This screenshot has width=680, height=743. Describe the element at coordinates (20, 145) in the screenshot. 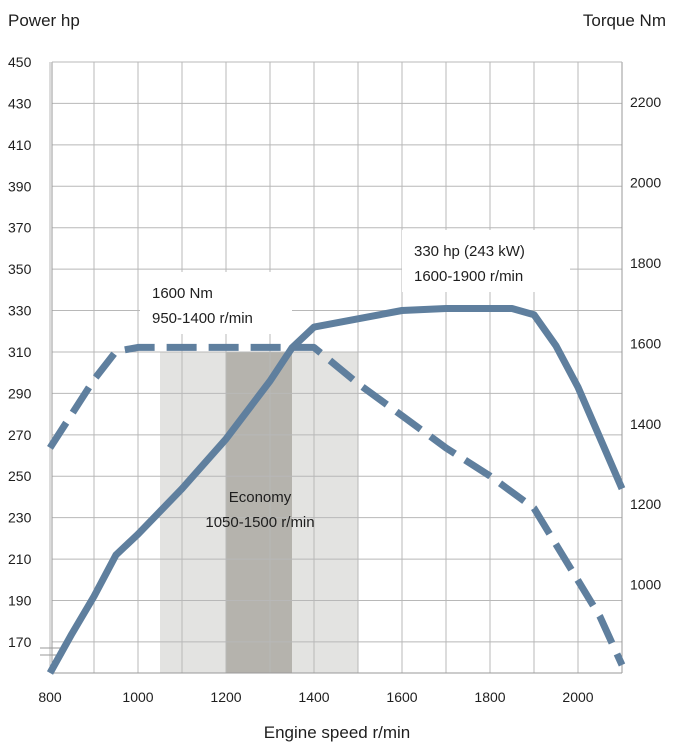

I see `y-left-tick-label: 410` at that location.